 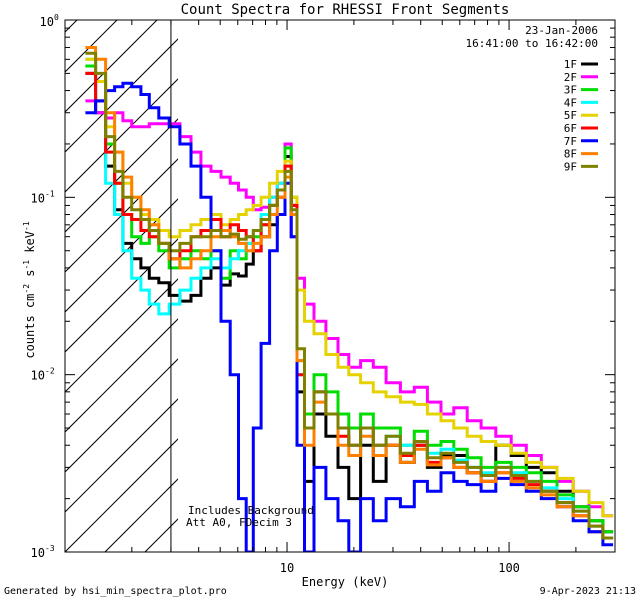 What do you see at coordinates (570, 166) in the screenshot?
I see `legend-label-9F: 9F` at bounding box center [570, 166].